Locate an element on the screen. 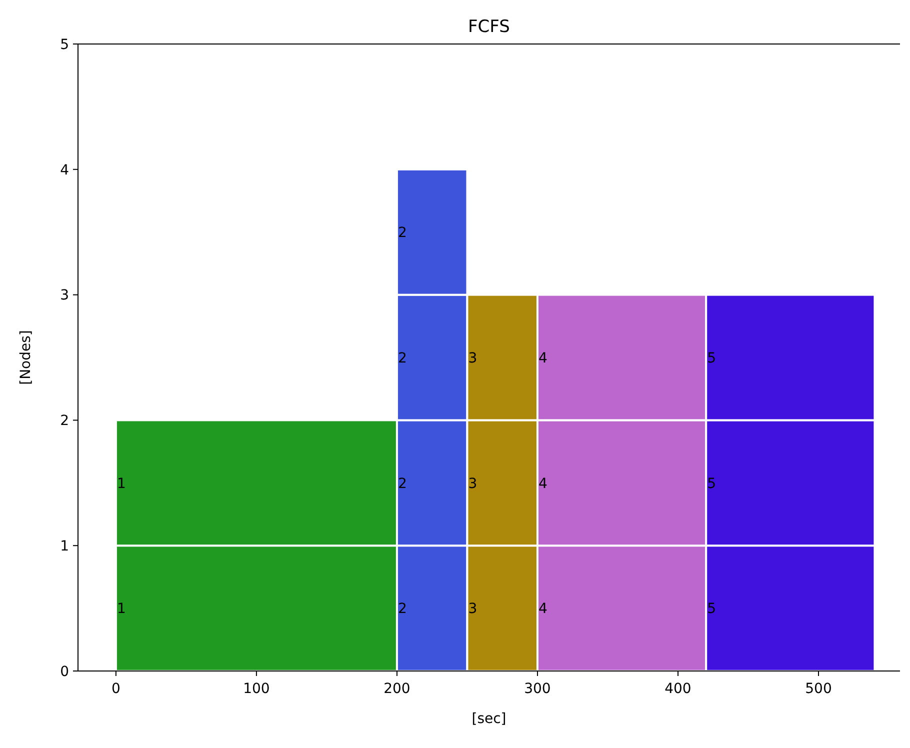  y-axis-title: [Nodes] is located at coordinates (26, 357).